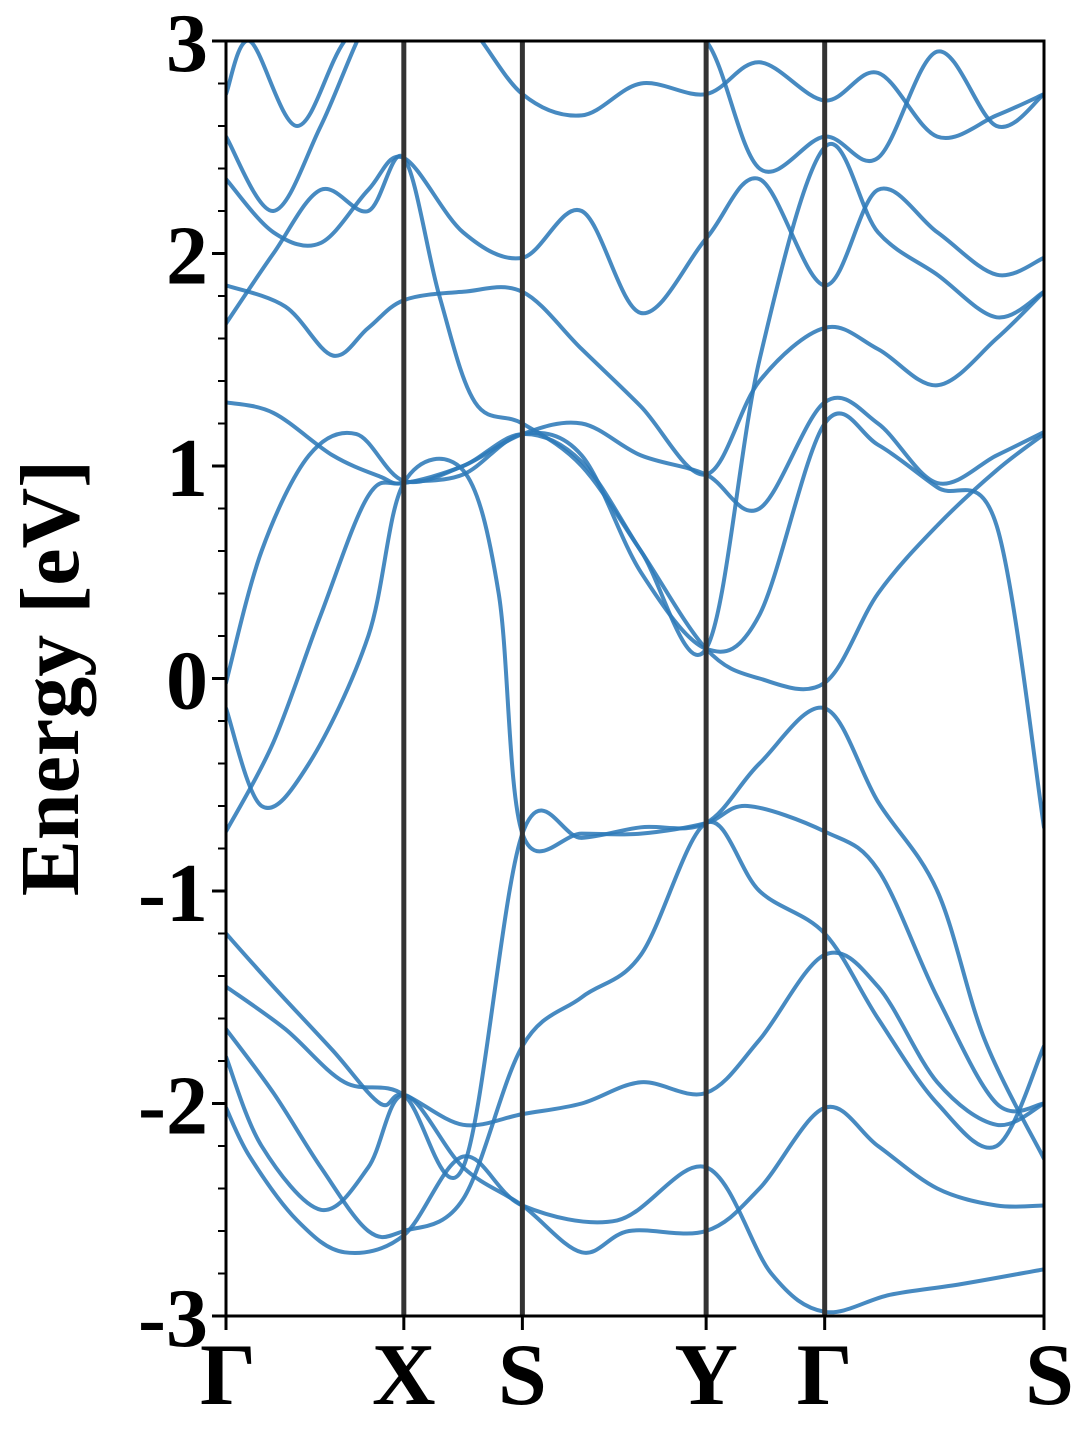 The height and width of the screenshot is (1440, 1080). Describe the element at coordinates (50, 678) in the screenshot. I see `y-axis-label: Energy [eV]` at that location.